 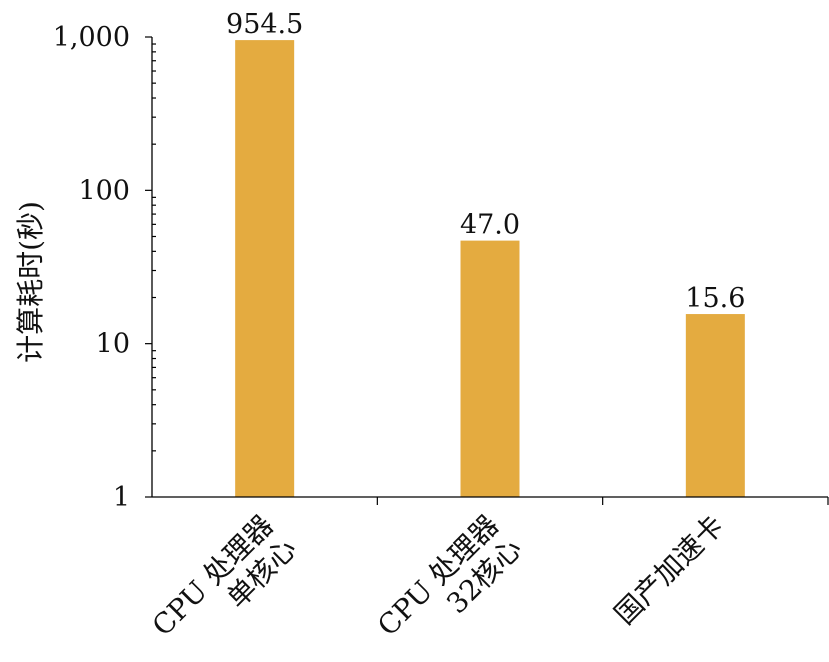 What do you see at coordinates (113, 344) in the screenshot?
I see `y-tick-label: 10` at bounding box center [113, 344].